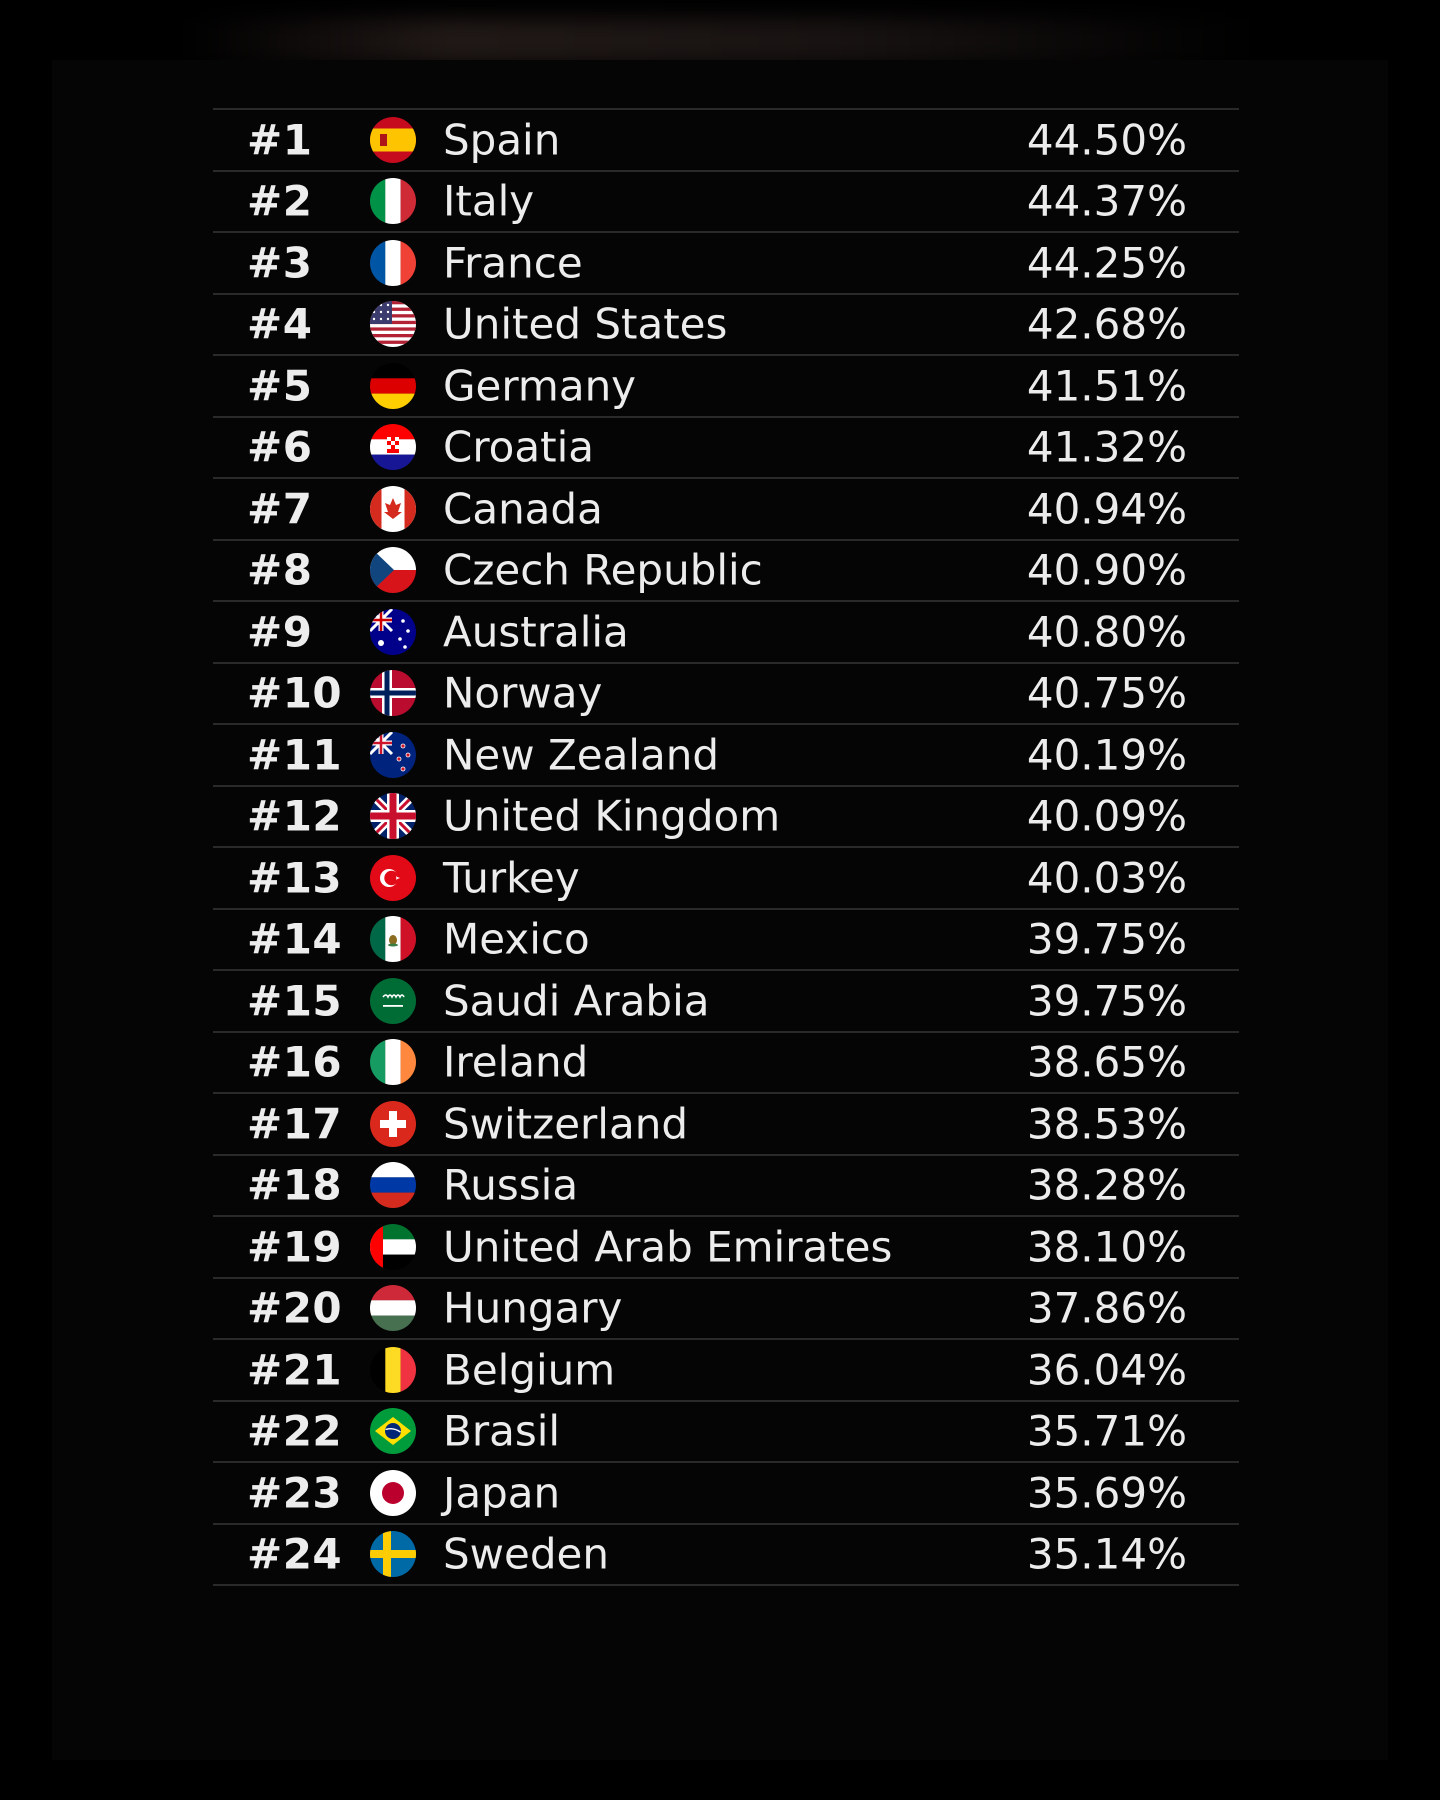 This screenshot has height=1800, width=1440. What do you see at coordinates (612, 816) in the screenshot?
I see `country-name: United Kingdom` at bounding box center [612, 816].